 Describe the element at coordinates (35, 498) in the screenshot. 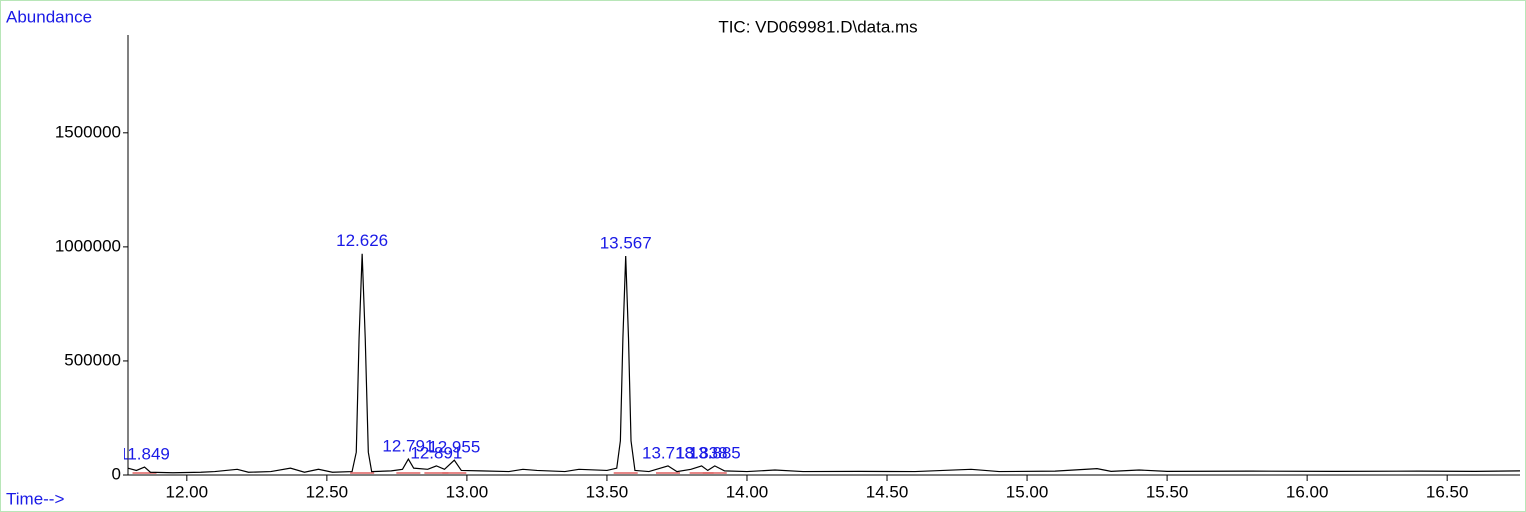

I see `x-axis-label: Time-->` at that location.